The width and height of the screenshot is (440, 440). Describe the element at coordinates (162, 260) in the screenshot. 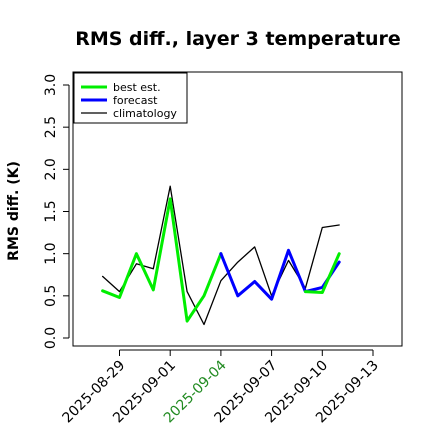

I see `series-line-best-est` at that location.